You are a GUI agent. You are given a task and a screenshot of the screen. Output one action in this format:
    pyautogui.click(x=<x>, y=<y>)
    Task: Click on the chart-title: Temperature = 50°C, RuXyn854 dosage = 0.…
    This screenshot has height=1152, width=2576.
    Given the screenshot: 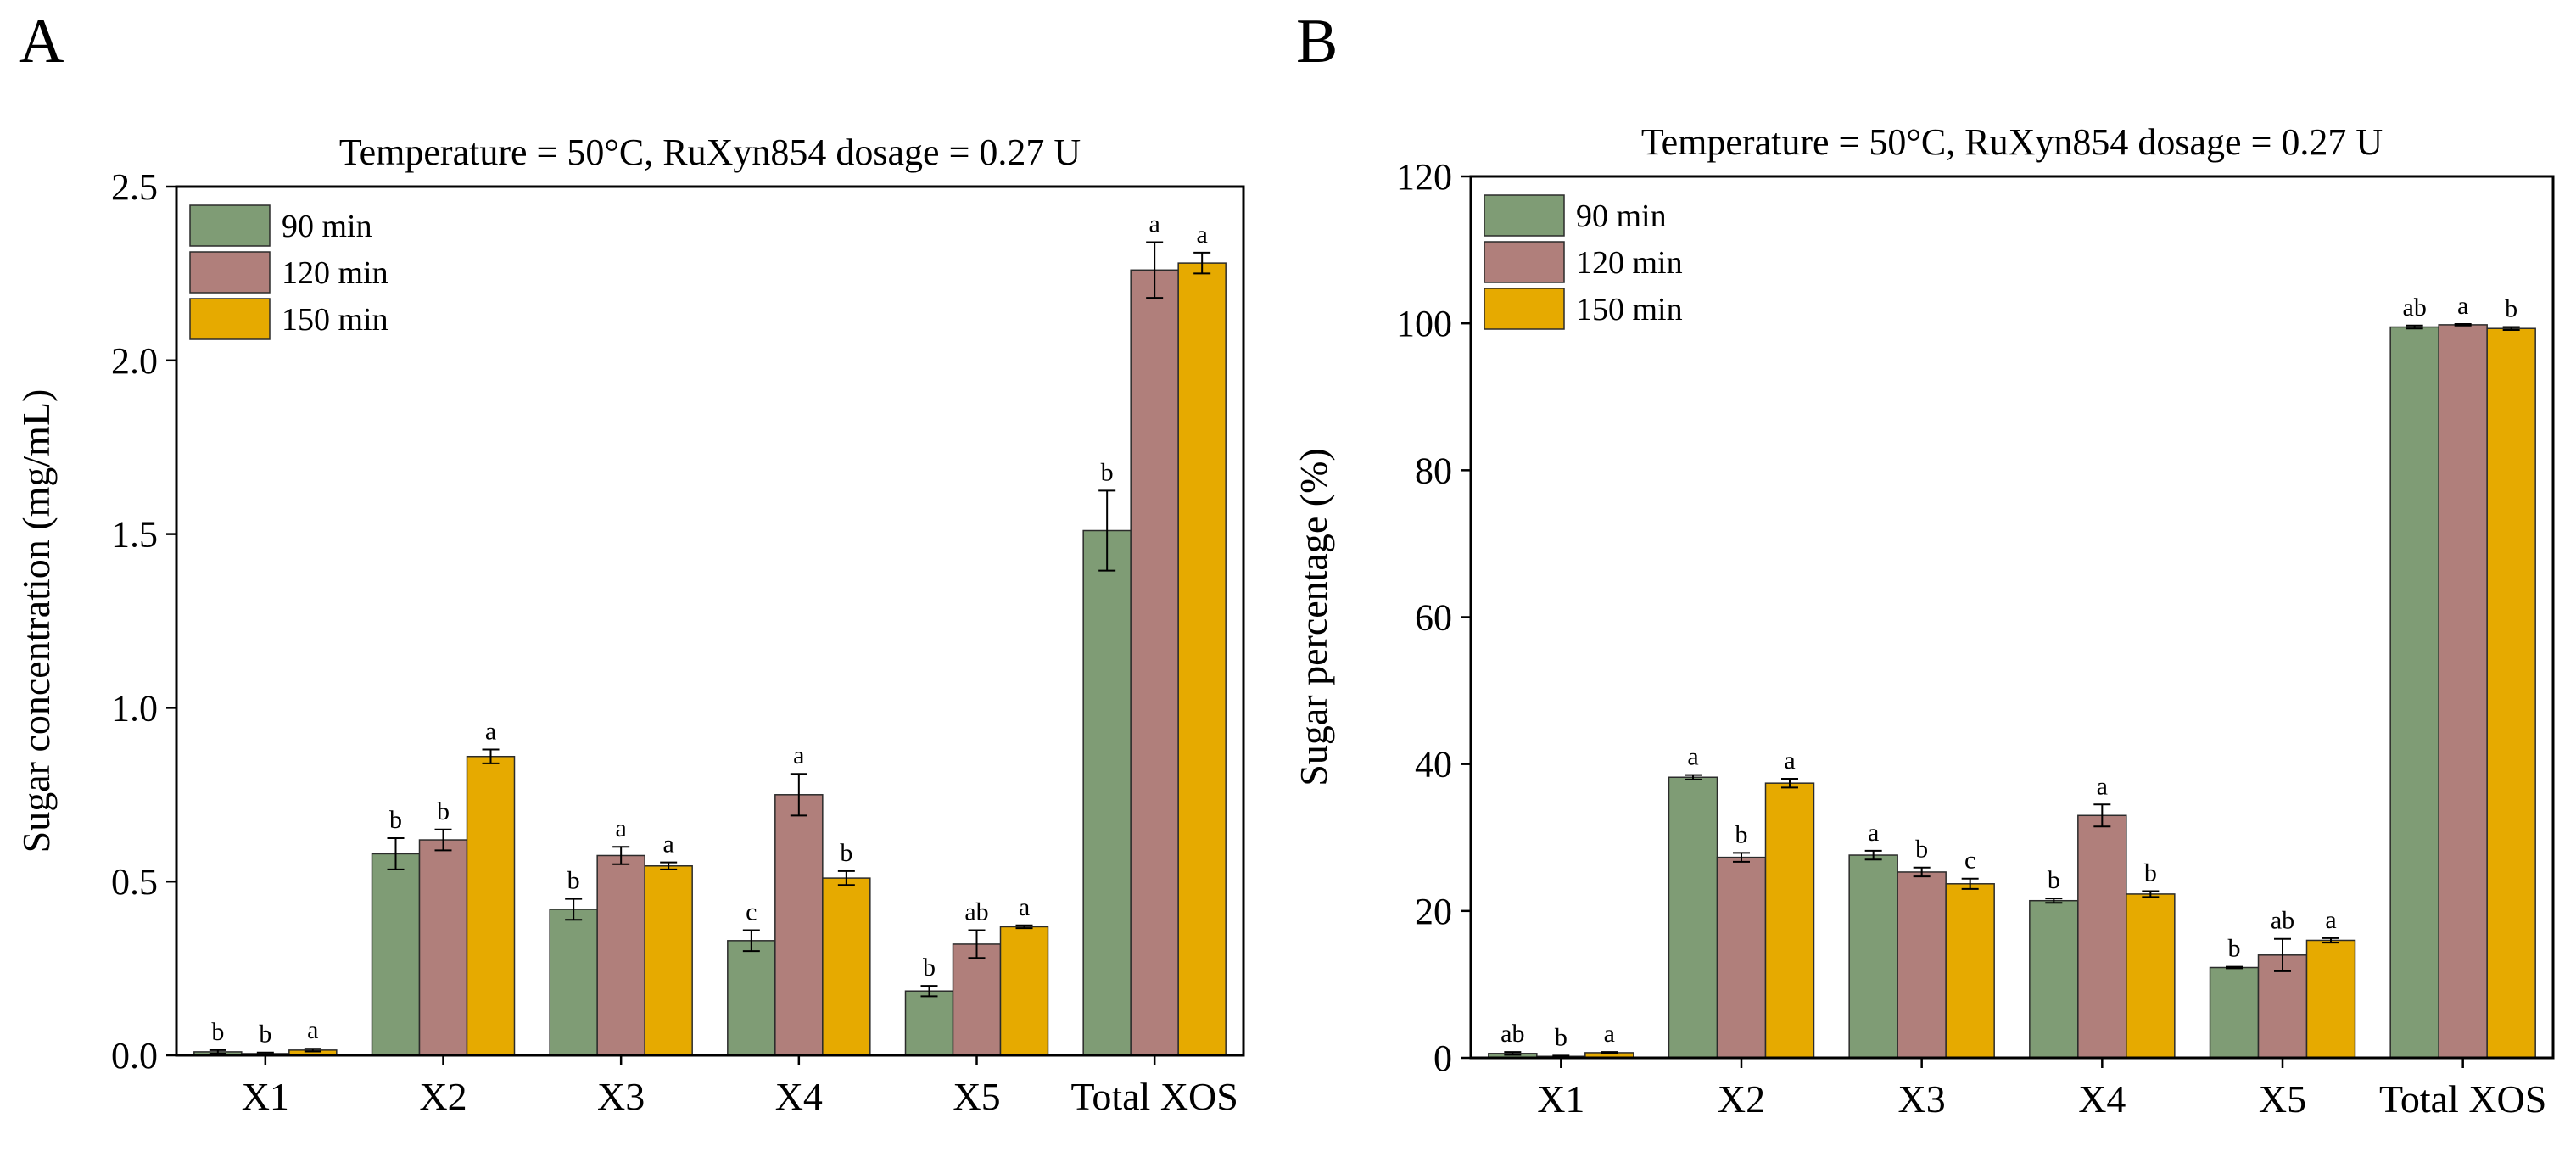 What is the action you would take?
    pyautogui.click(x=2012, y=142)
    